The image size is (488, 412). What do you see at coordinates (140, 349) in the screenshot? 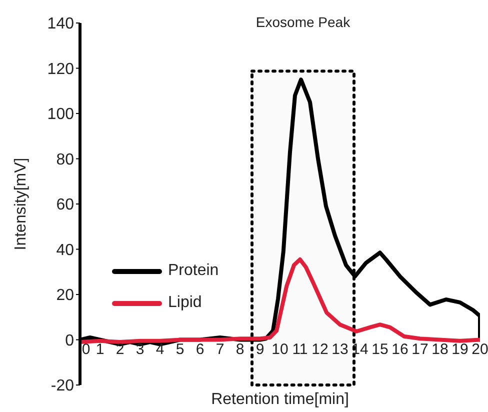
I see `x-tick-label: 3` at bounding box center [140, 349].